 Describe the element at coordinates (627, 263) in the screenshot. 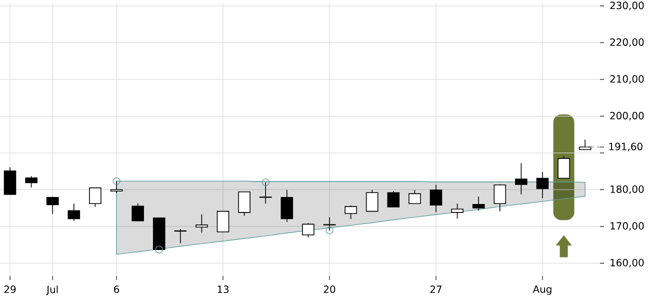

I see `y-tick-label: 160,00` at that location.